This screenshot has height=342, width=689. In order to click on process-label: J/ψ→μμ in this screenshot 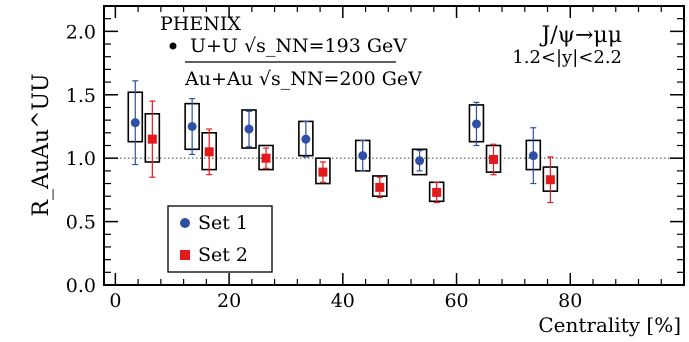, I will do `click(580, 35)`.